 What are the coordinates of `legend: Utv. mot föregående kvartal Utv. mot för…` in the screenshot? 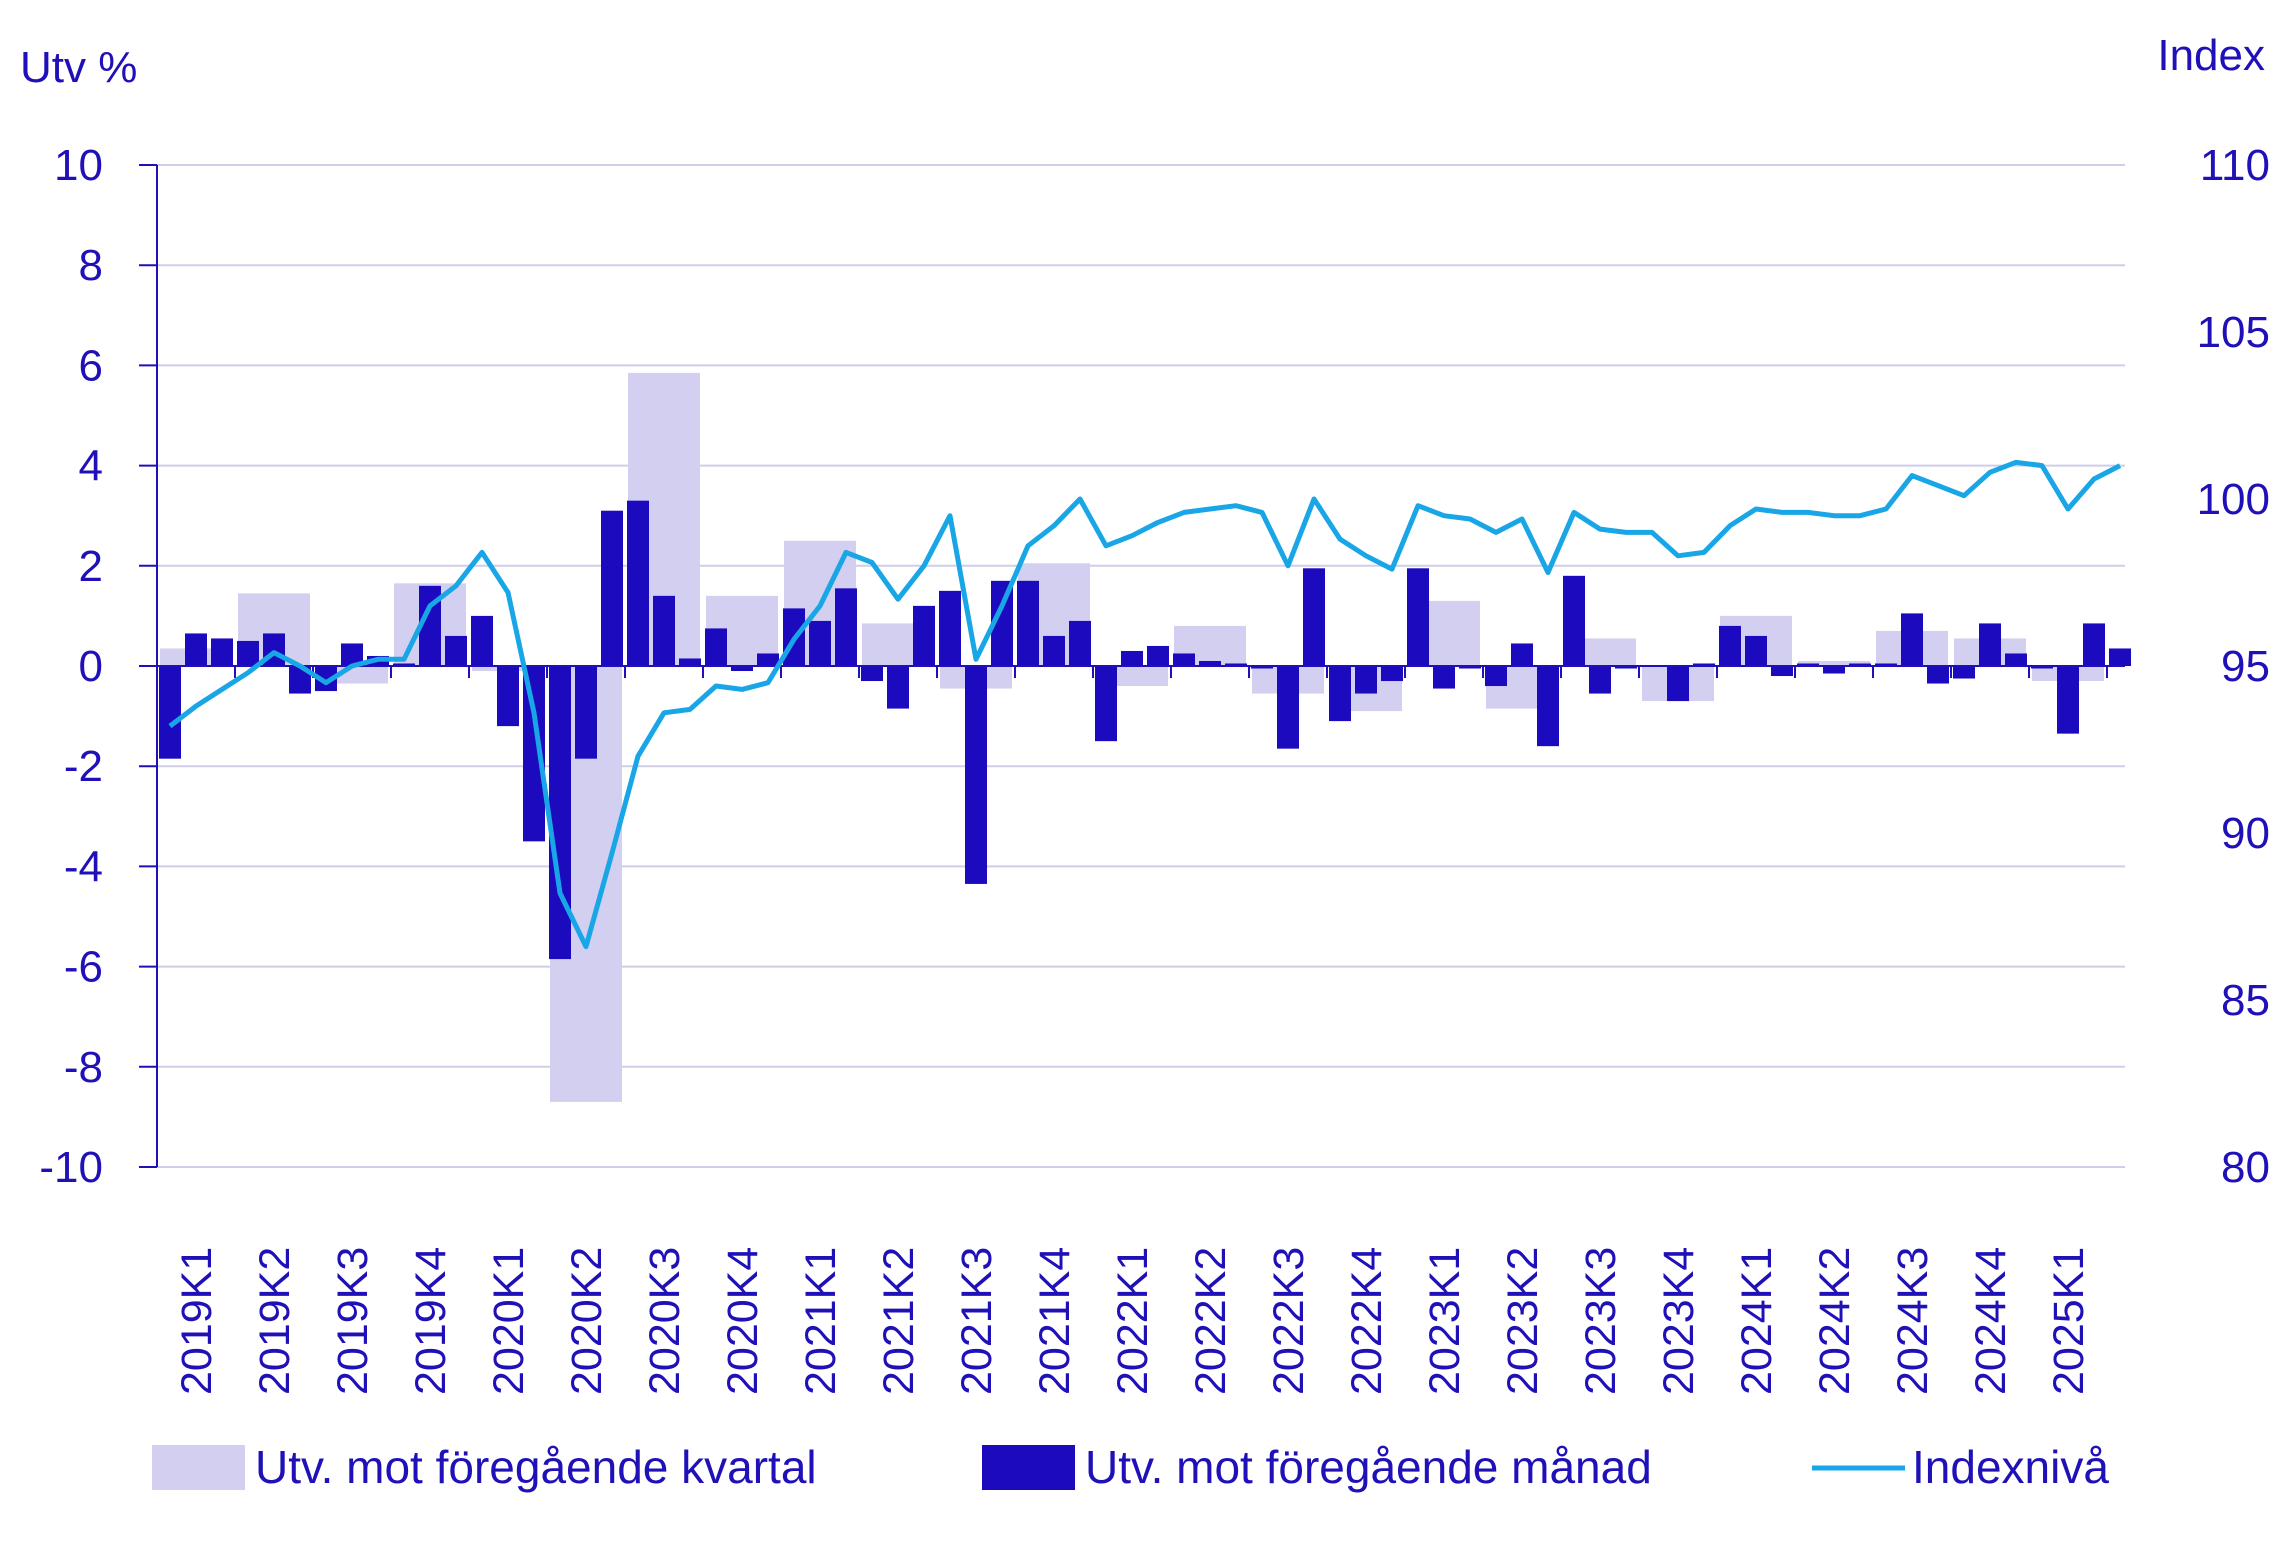 It's located at (1130, 1467).